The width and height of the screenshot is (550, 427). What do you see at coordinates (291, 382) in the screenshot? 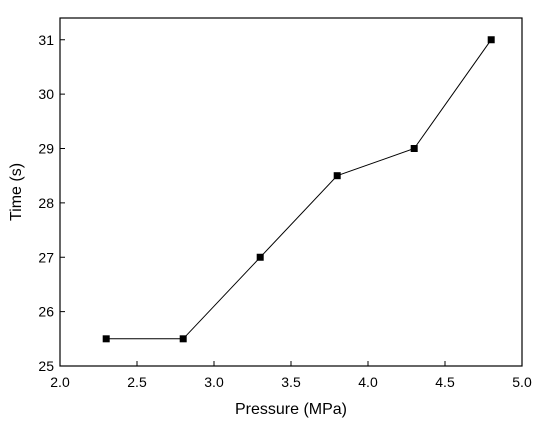
I see `x-tick-label: 3.5` at bounding box center [291, 382].